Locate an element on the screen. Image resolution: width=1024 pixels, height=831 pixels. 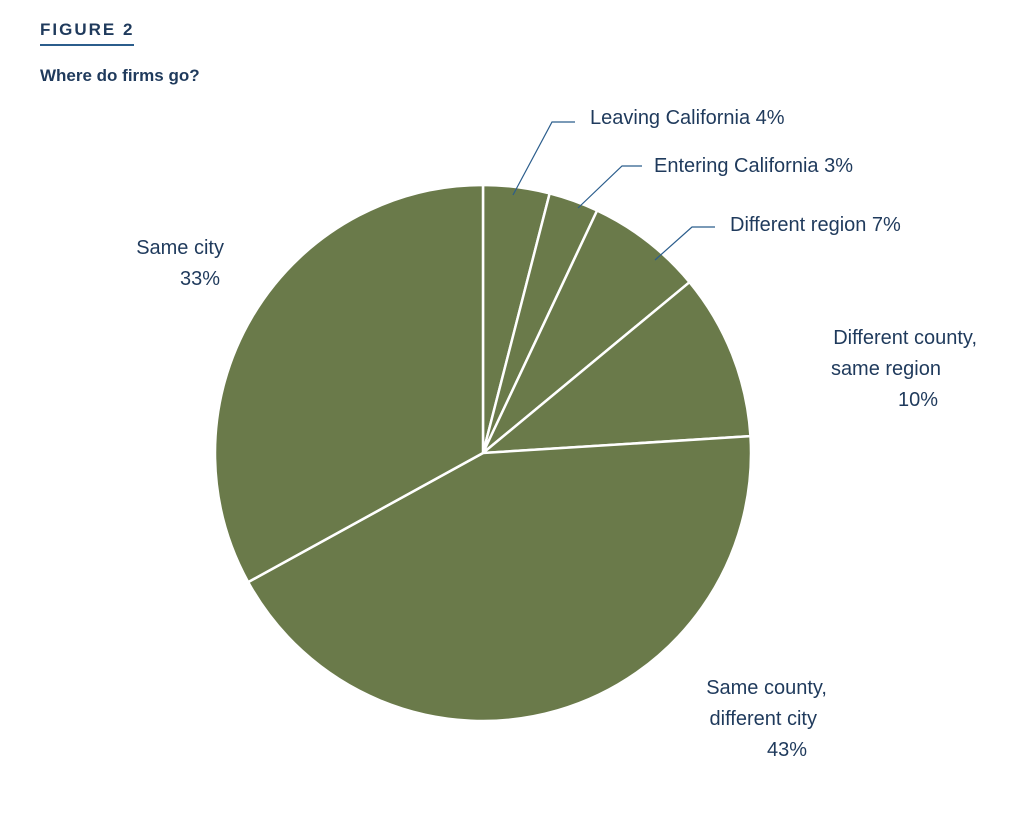
slice-label: Entering California 3% is located at coordinates (753, 166).